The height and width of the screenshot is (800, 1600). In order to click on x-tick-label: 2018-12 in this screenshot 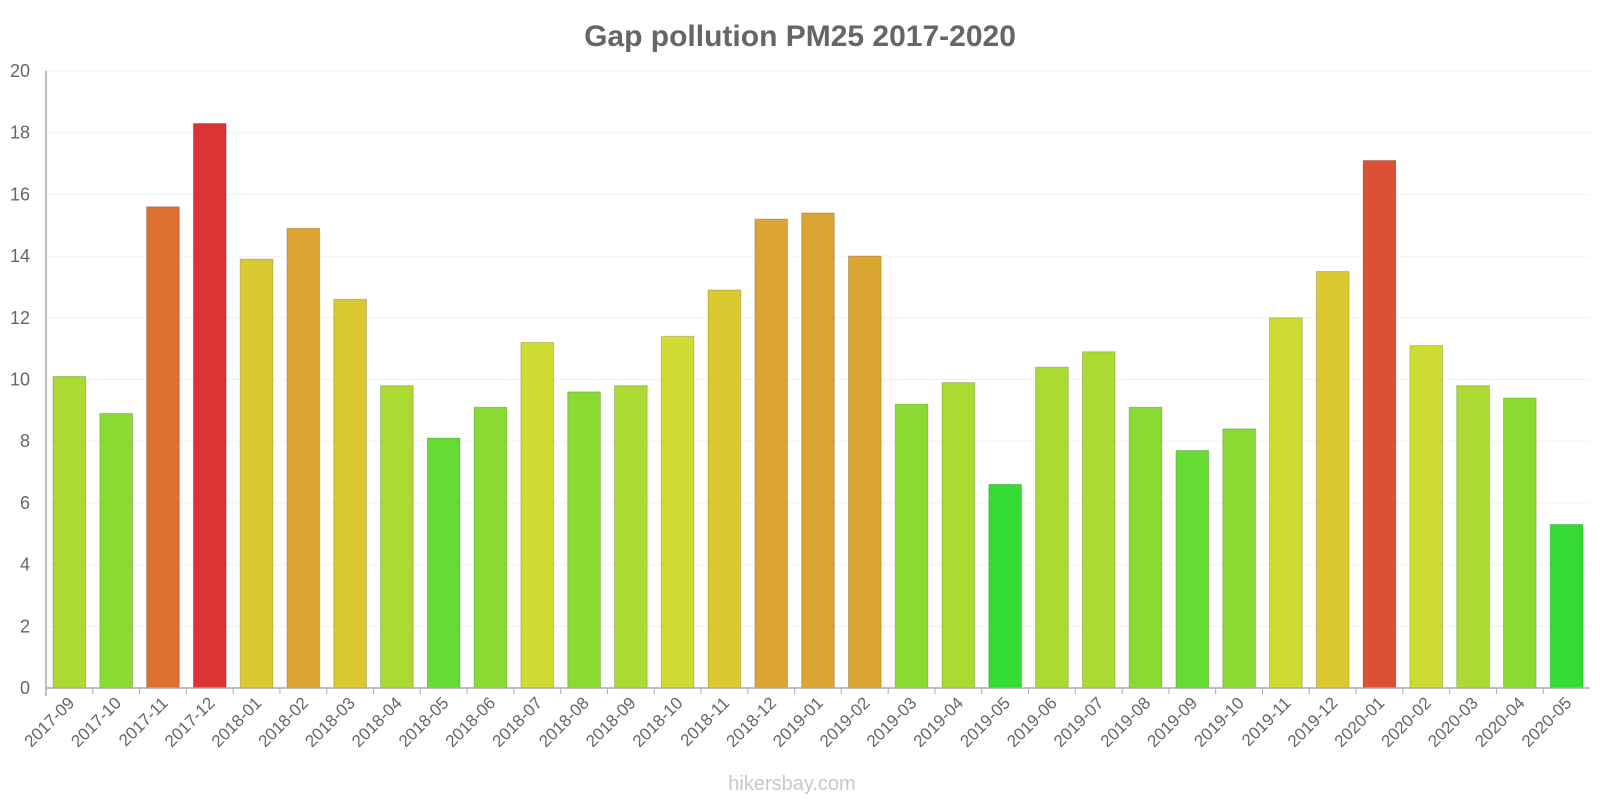, I will do `click(751, 722)`.